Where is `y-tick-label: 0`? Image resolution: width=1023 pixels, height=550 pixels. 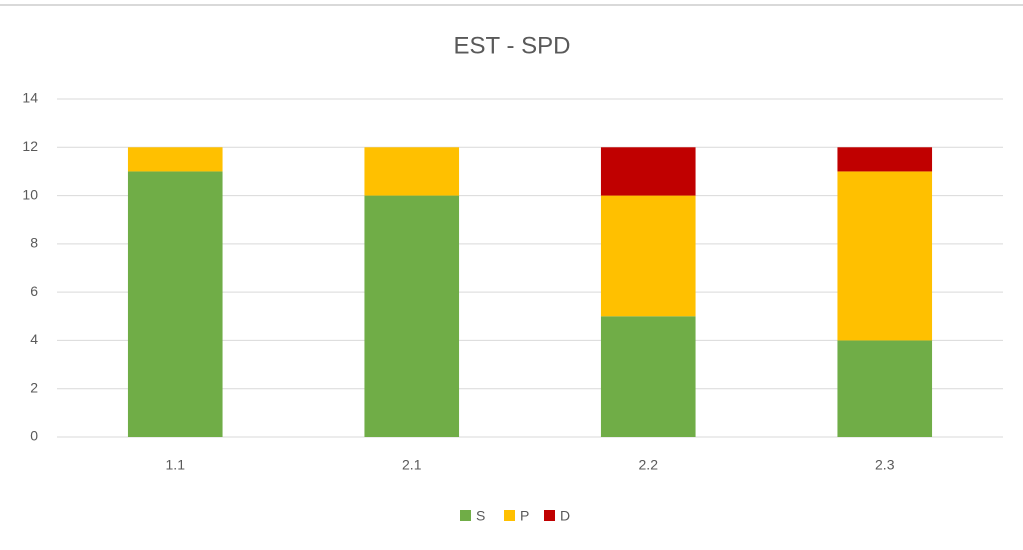 y-tick-label: 0 is located at coordinates (34, 436).